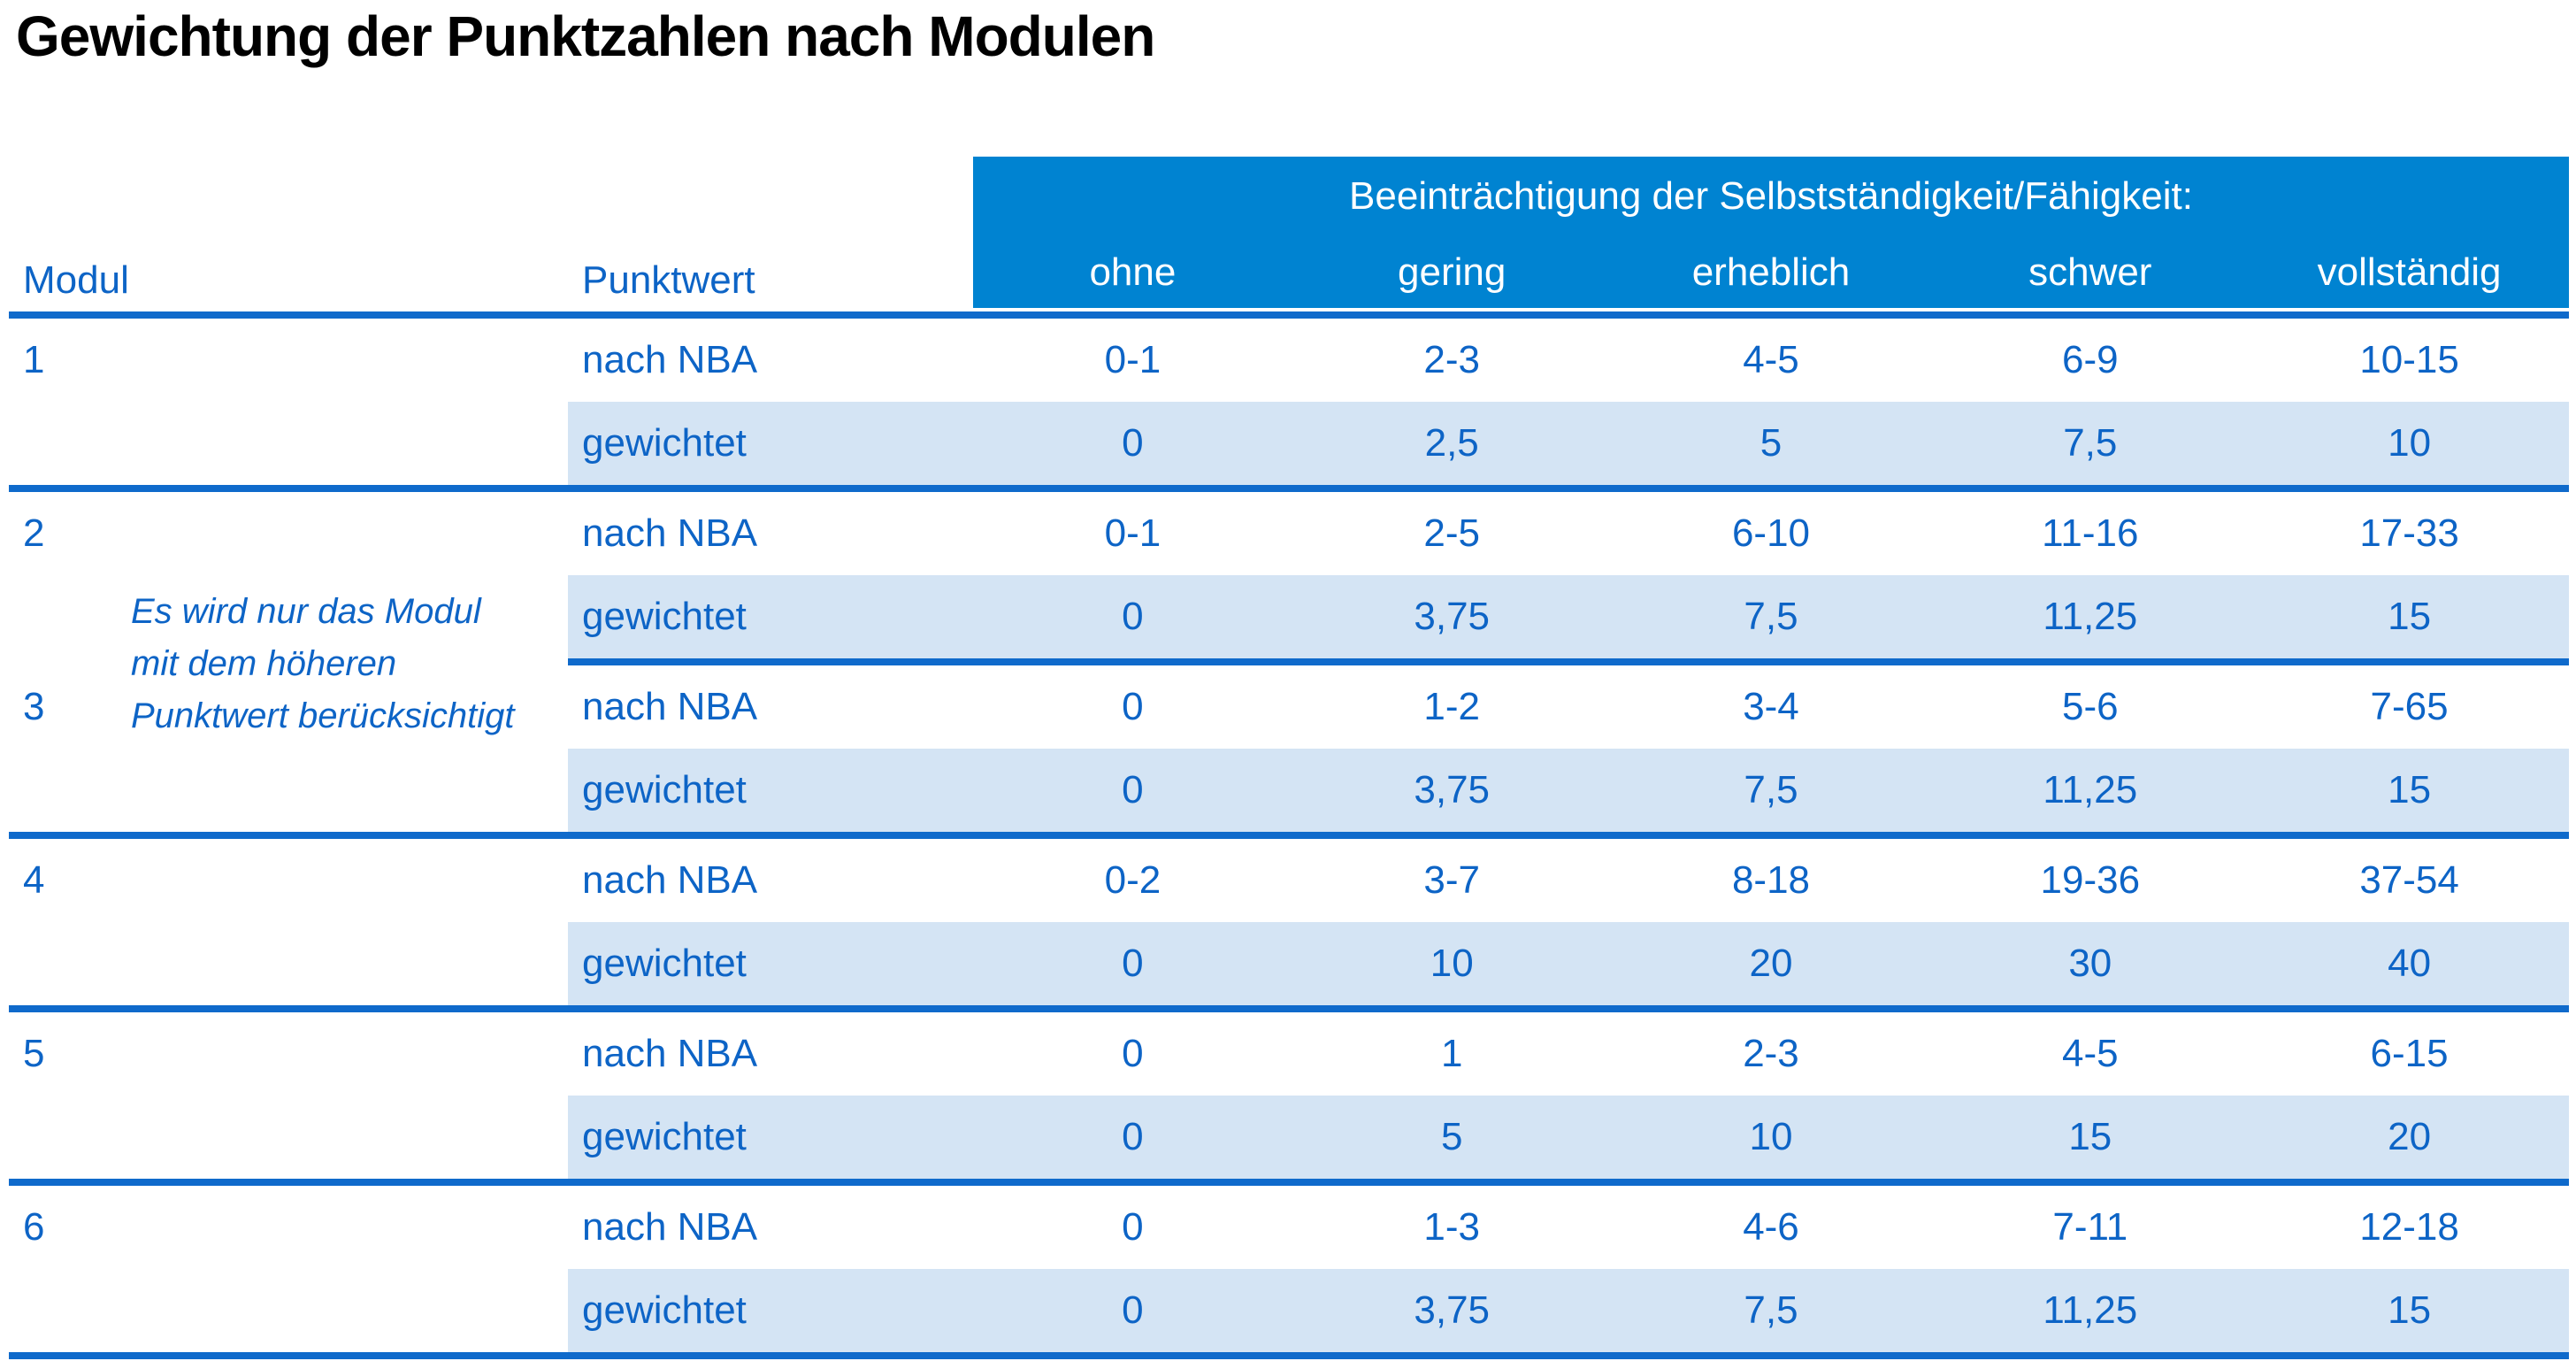 Image resolution: width=2576 pixels, height=1361 pixels. What do you see at coordinates (1771, 1227) in the screenshot?
I see `value-cell: 4-6` at bounding box center [1771, 1227].